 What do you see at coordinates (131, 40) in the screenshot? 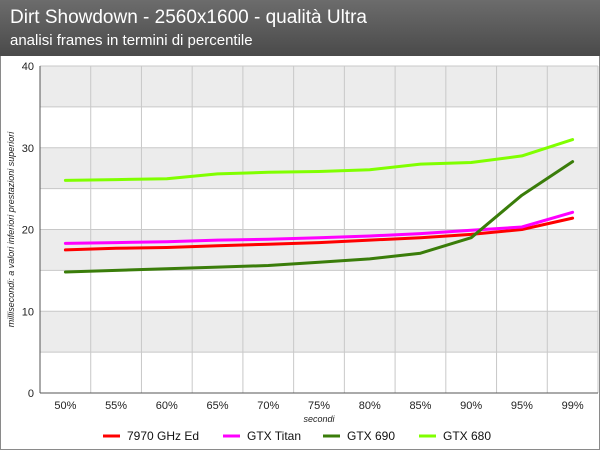
I see `chart-subtitle: analisi frames in termini di percentile` at bounding box center [131, 40].